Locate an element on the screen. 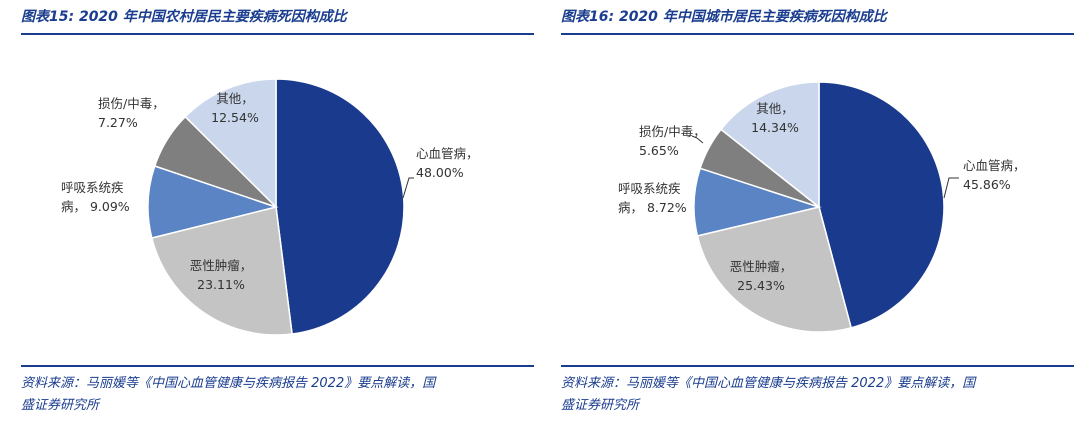 This screenshot has height=427, width=1080. slice-label: 呼吸系统疾病， 8.72% is located at coordinates (652, 198).